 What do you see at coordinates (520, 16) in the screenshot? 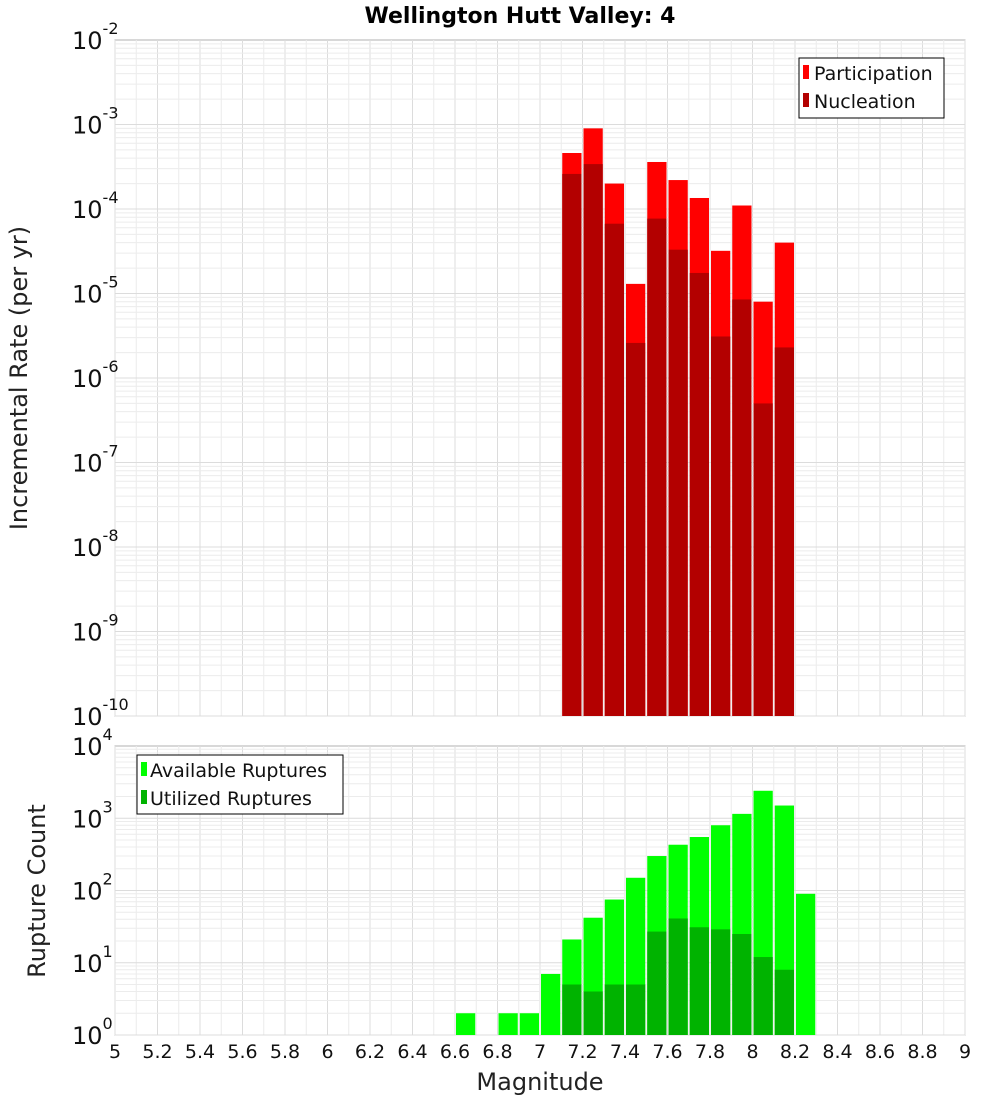
I see `chart-title: Wellington Hutt Valley: 4` at bounding box center [520, 16].